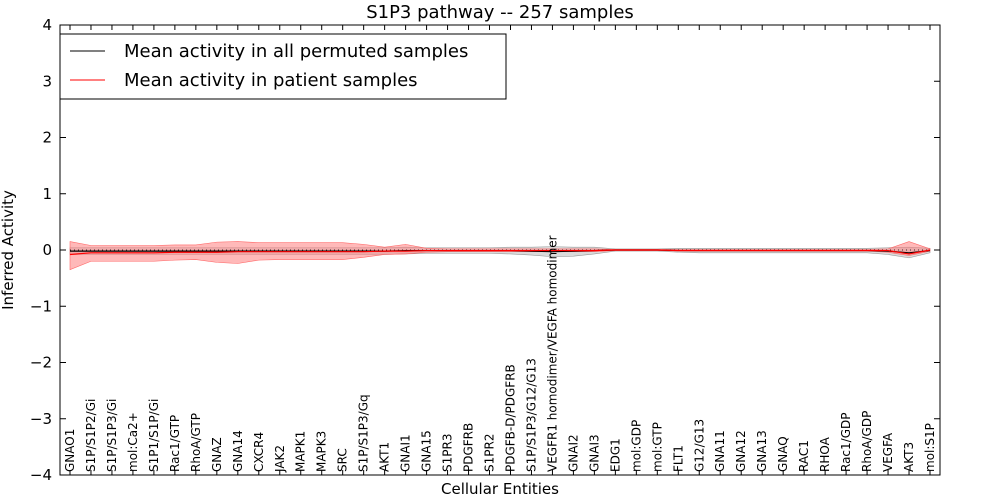  Describe the element at coordinates (490, 453) in the screenshot. I see `x-tick-label: S1PR2` at that location.